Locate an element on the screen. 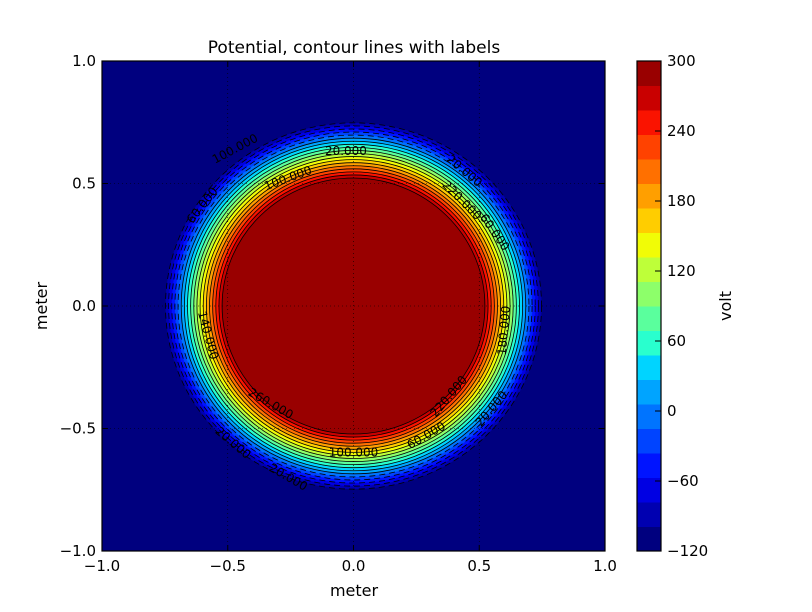  colorbar-tick-label: −60 is located at coordinates (683, 481).